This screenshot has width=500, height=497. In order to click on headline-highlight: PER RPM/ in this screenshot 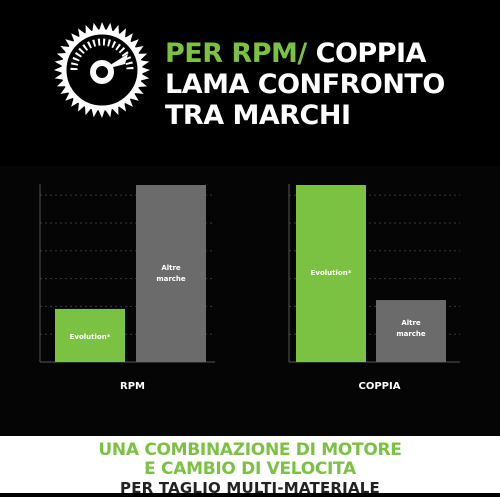, I will do `click(236, 53)`.